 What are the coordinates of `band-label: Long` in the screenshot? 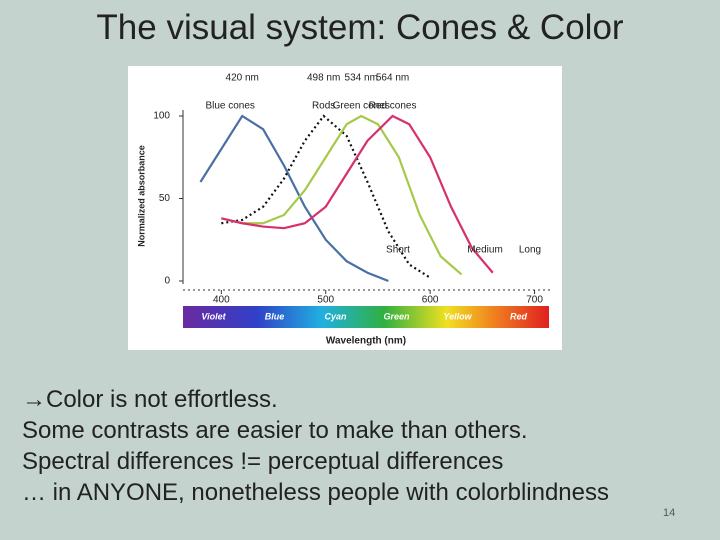 It's located at (530, 250).